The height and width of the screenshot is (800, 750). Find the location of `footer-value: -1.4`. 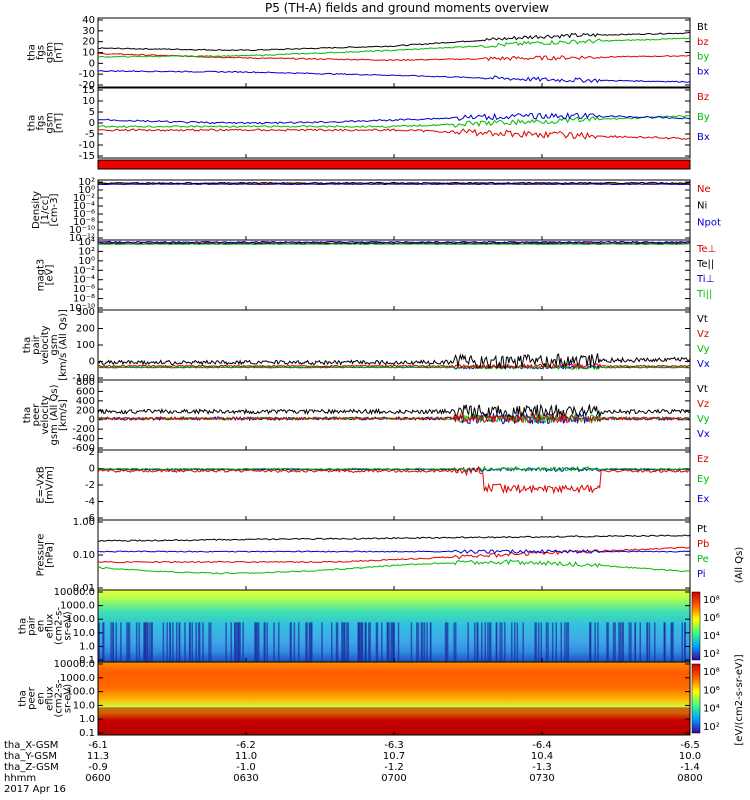

footer-value: -1.4 is located at coordinates (690, 767).